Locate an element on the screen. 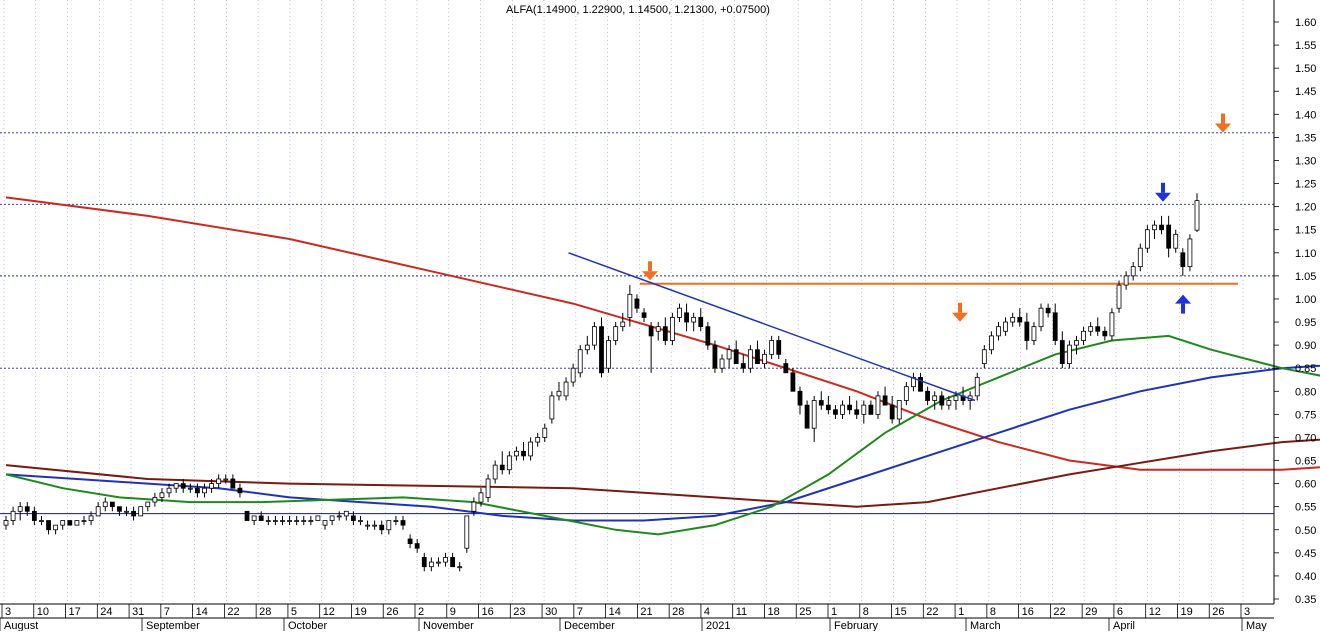 This screenshot has width=1320, height=636. y-tick-label: 1.20 is located at coordinates (1305, 208).